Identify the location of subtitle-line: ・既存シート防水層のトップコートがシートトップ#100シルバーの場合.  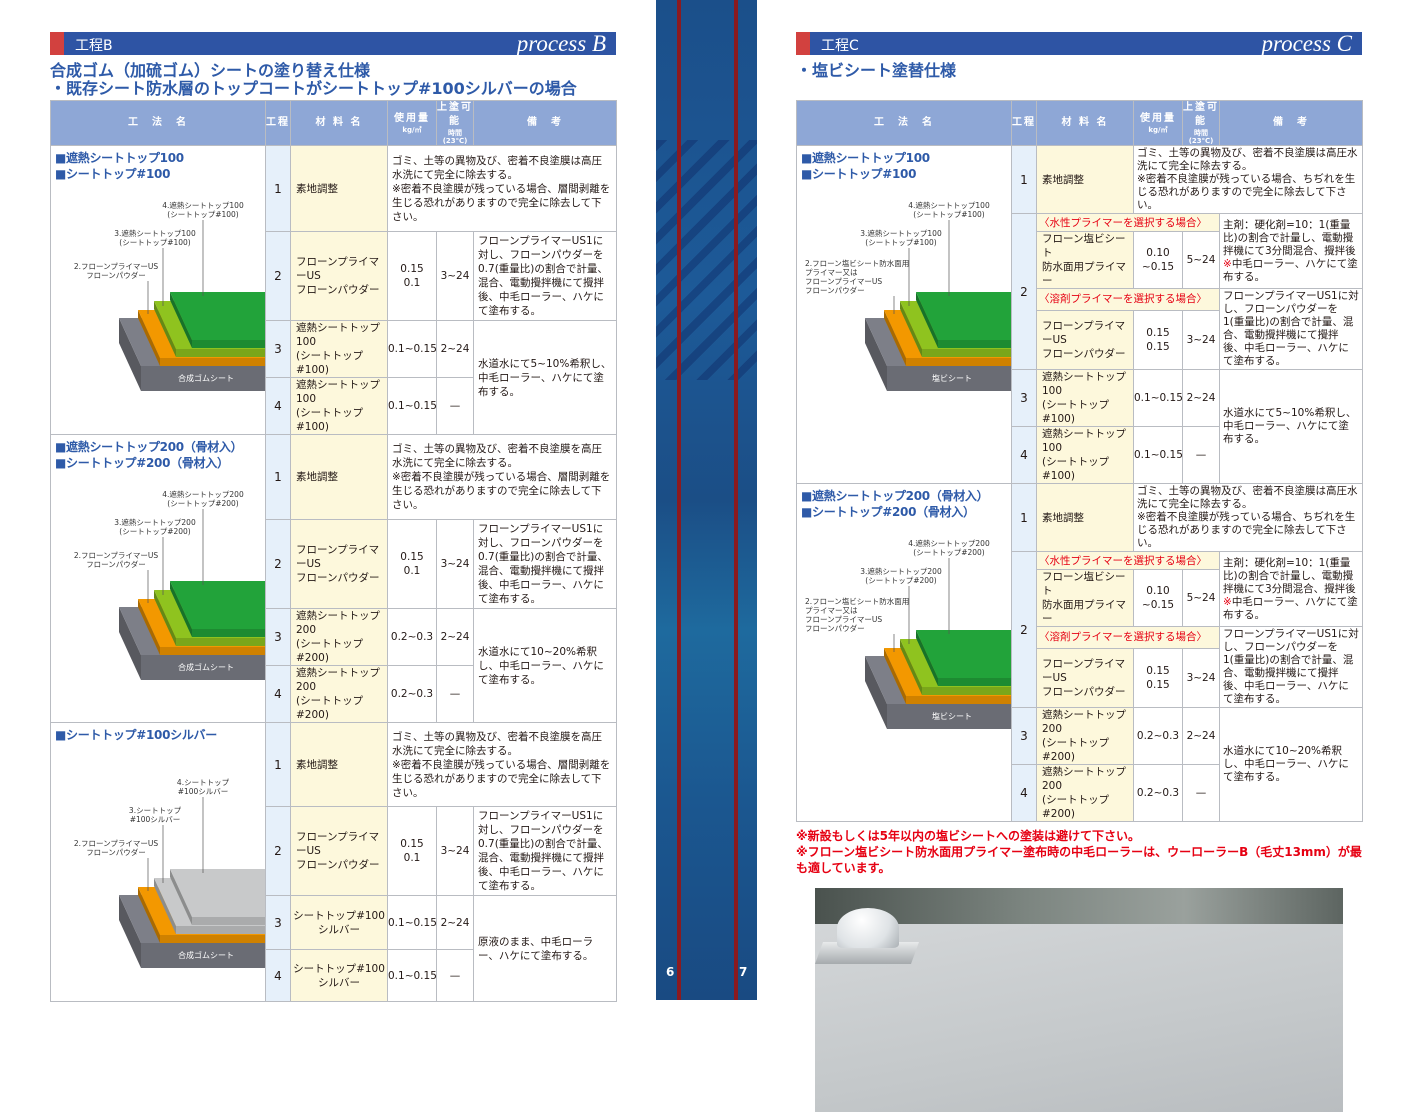
(313, 88).